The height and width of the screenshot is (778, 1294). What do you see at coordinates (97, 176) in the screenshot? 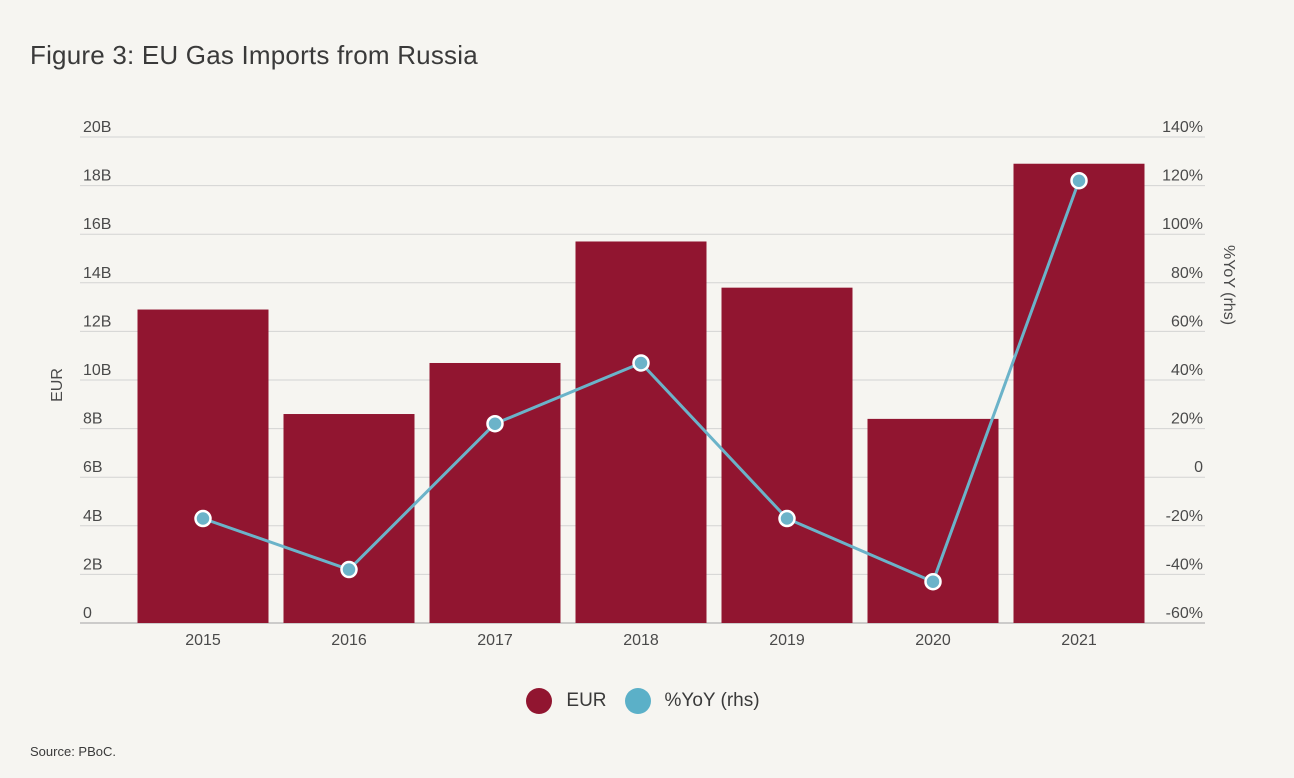
I see `y-left-tick-label: 18B` at bounding box center [97, 176].